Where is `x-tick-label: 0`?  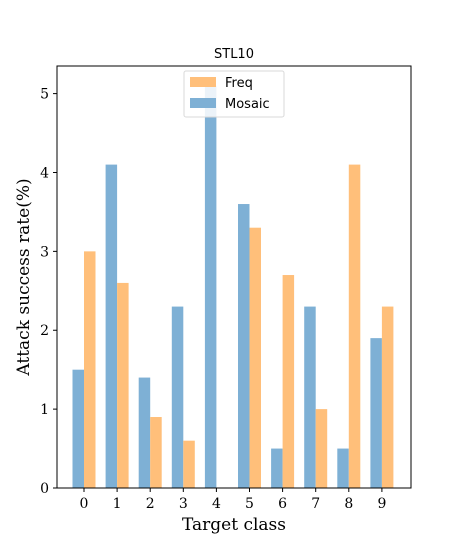 x-tick-label: 0 is located at coordinates (84, 504).